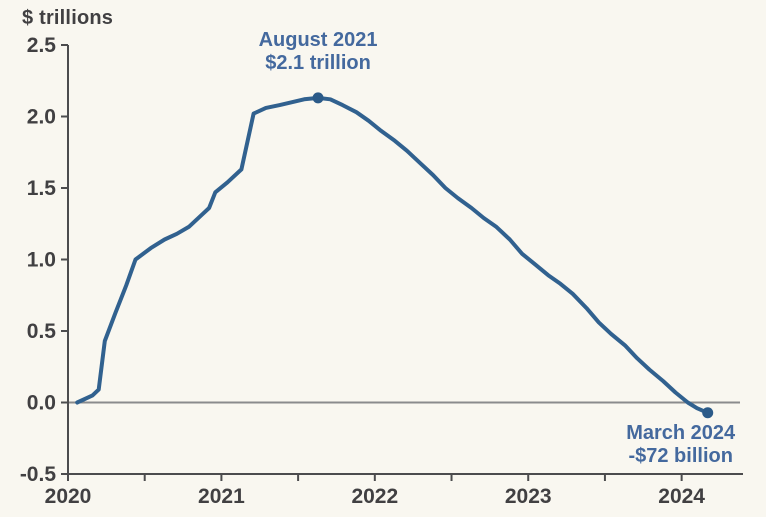  Describe the element at coordinates (68, 18) in the screenshot. I see `y-axis-title: $ trillions` at that location.